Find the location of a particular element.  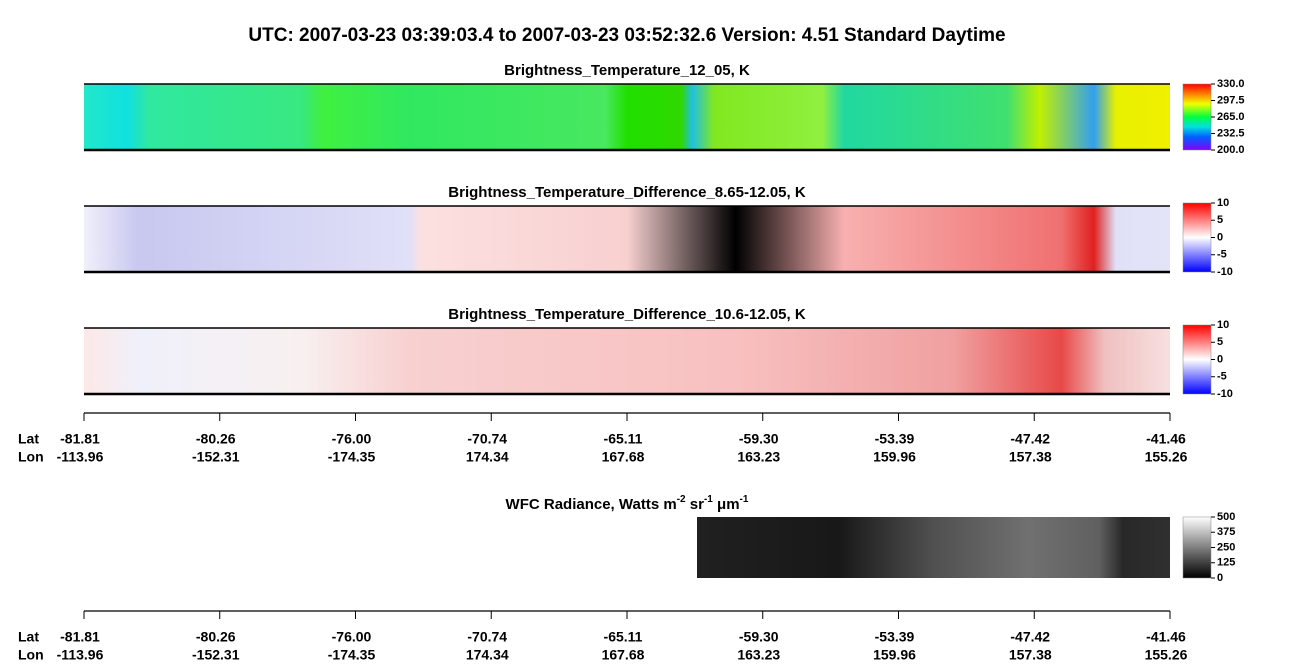

colorbar-label: 330.0 is located at coordinates (1231, 84).